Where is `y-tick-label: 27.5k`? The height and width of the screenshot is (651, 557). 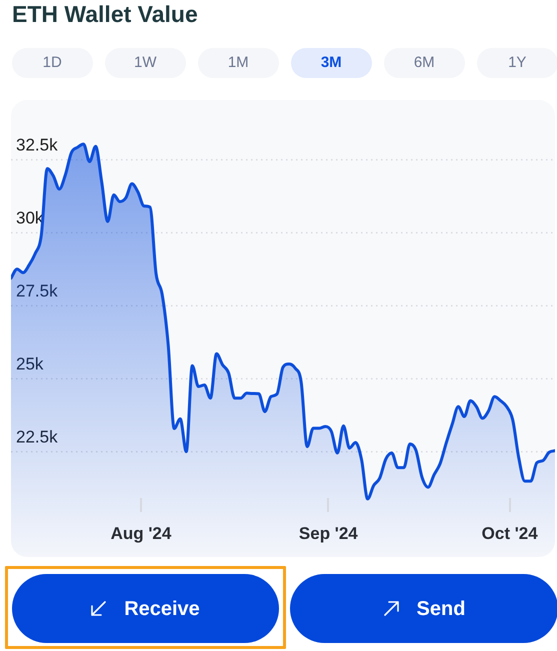 y-tick-label: 27.5k is located at coordinates (37, 291).